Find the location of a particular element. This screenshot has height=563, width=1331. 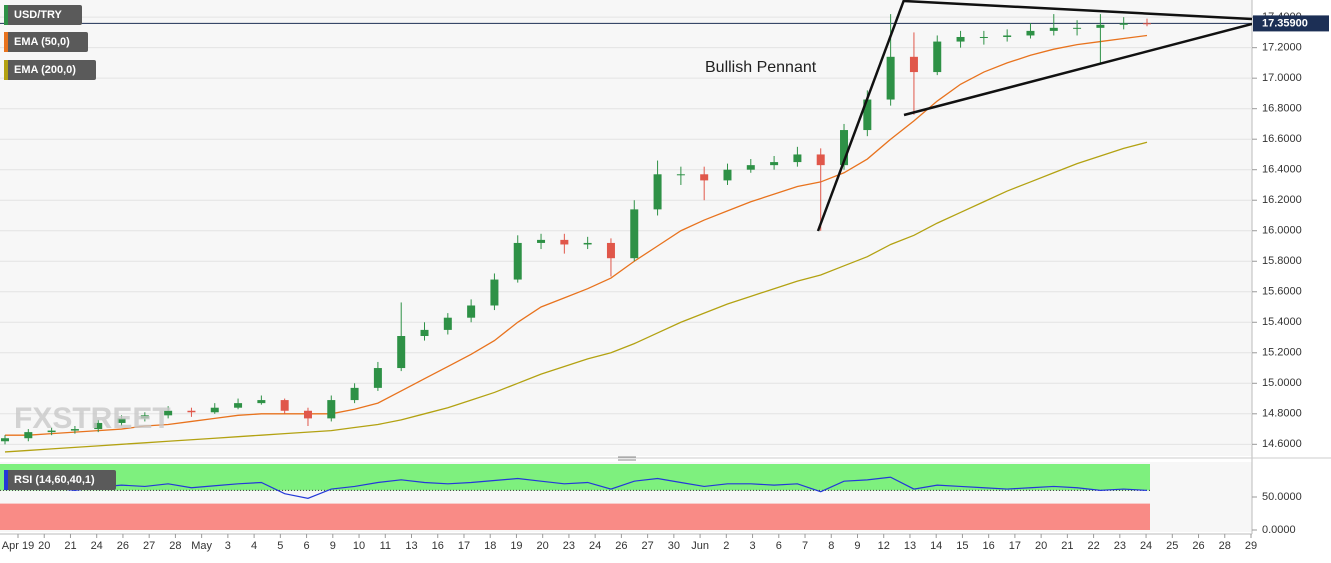

lower-trendline is located at coordinates (1077, 69).